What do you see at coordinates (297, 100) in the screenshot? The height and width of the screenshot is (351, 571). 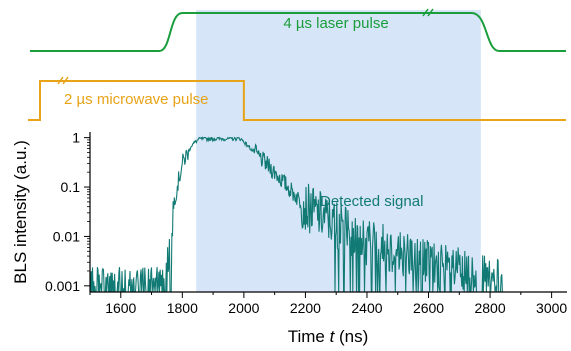 I see `microwave-pulse-trace` at bounding box center [297, 100].